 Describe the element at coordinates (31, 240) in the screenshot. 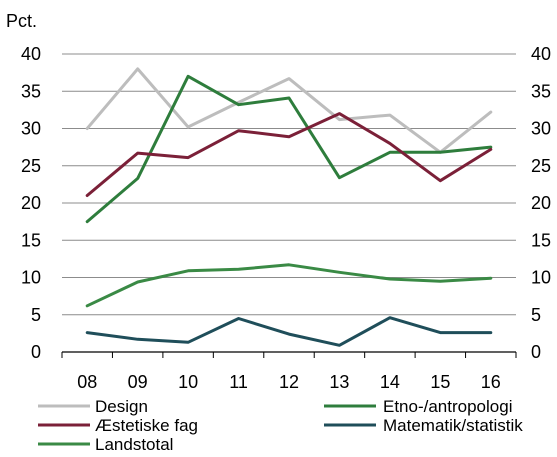

I see `y-tick-label-left: 15` at that location.